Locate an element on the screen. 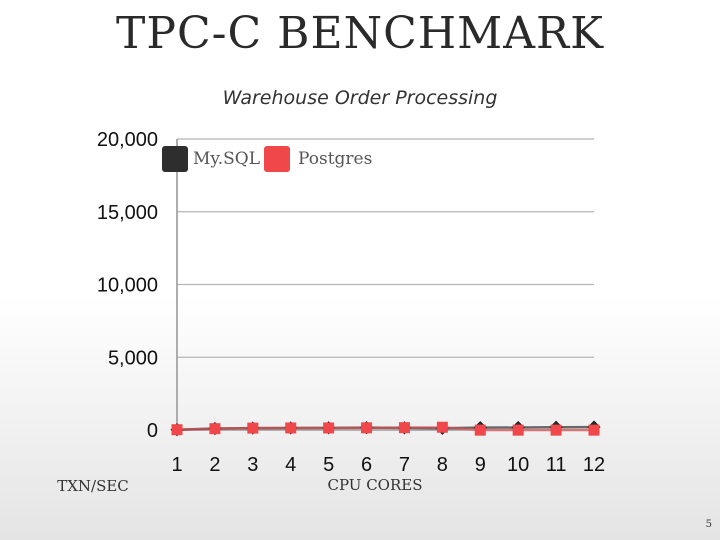  x-tick-label: 7 is located at coordinates (404, 465).